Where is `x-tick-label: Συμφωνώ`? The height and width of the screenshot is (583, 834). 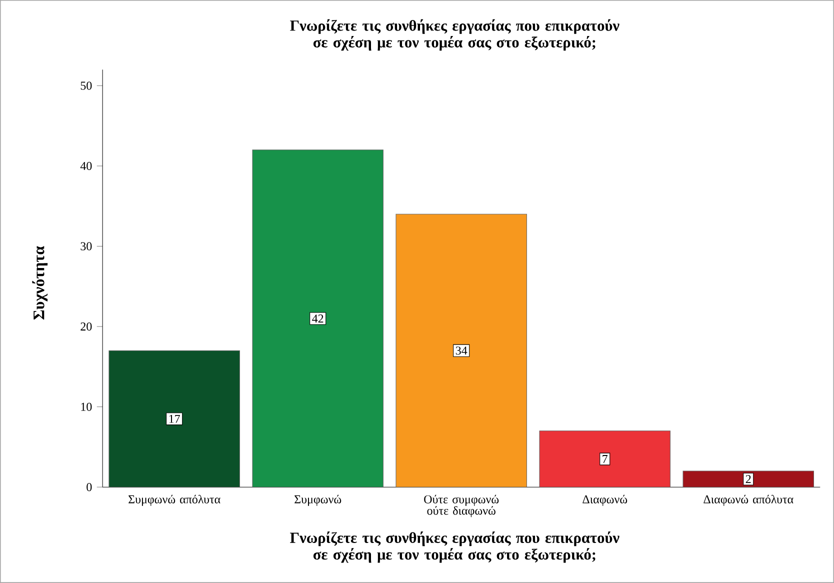 x-tick-label: Συμφωνώ is located at coordinates (318, 500).